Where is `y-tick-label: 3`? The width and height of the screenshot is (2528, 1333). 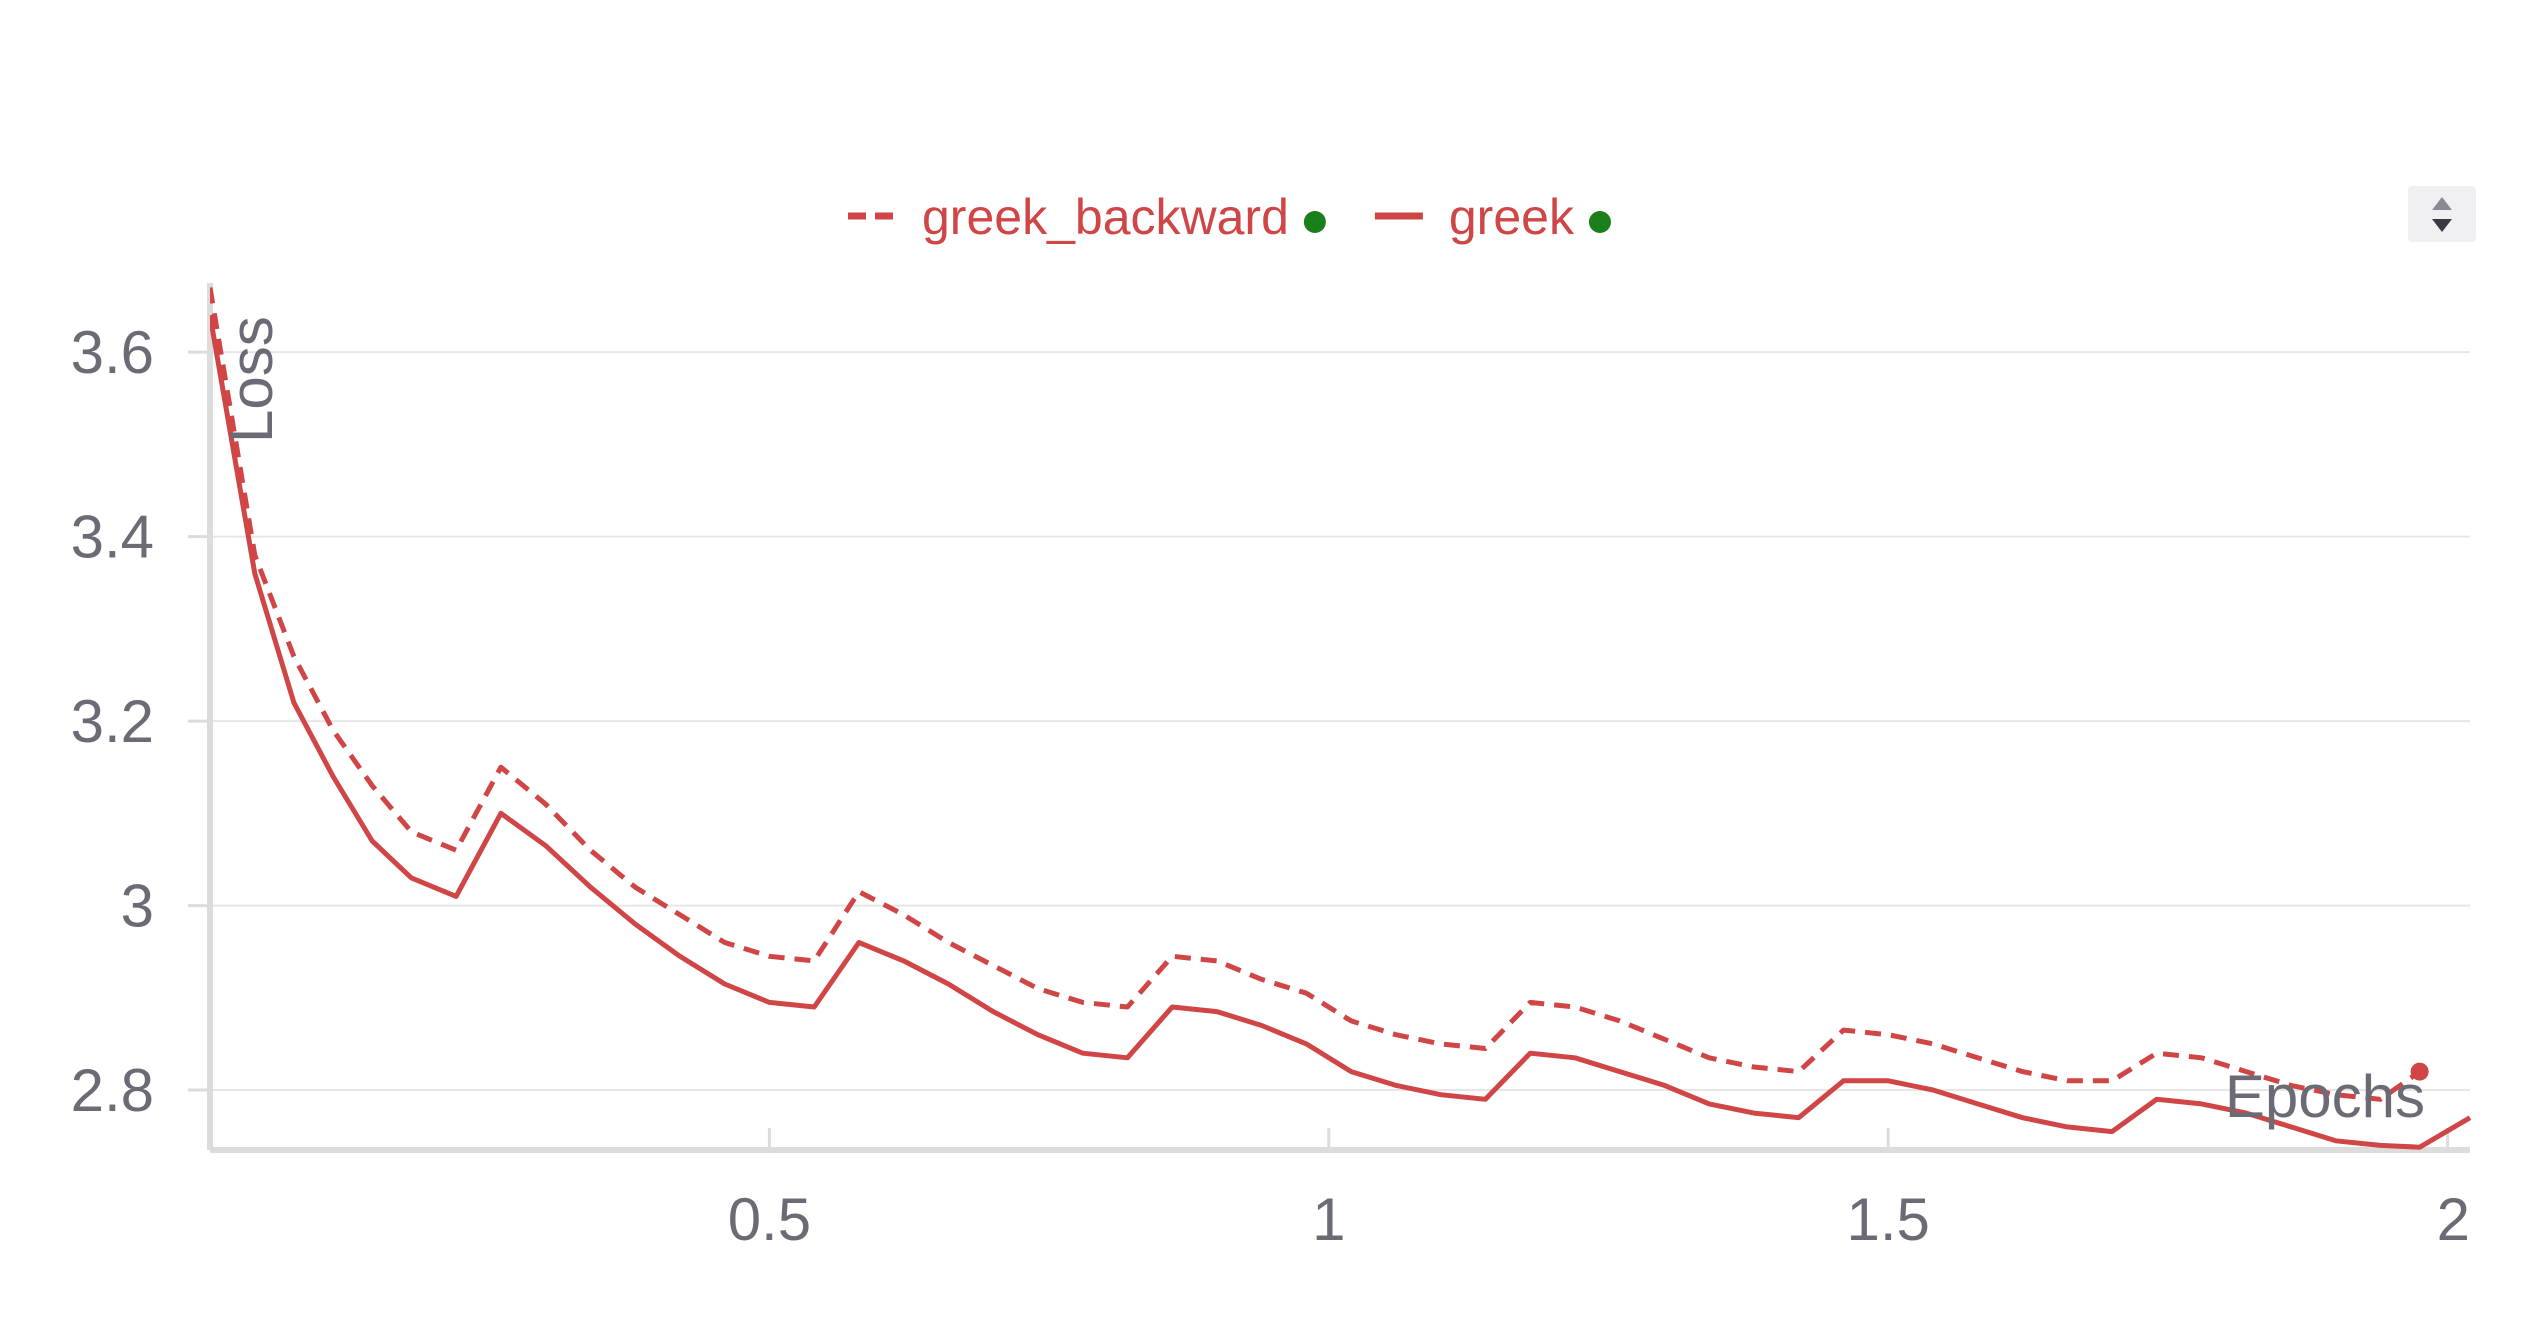
y-tick-label: 3 is located at coordinates (137, 906).